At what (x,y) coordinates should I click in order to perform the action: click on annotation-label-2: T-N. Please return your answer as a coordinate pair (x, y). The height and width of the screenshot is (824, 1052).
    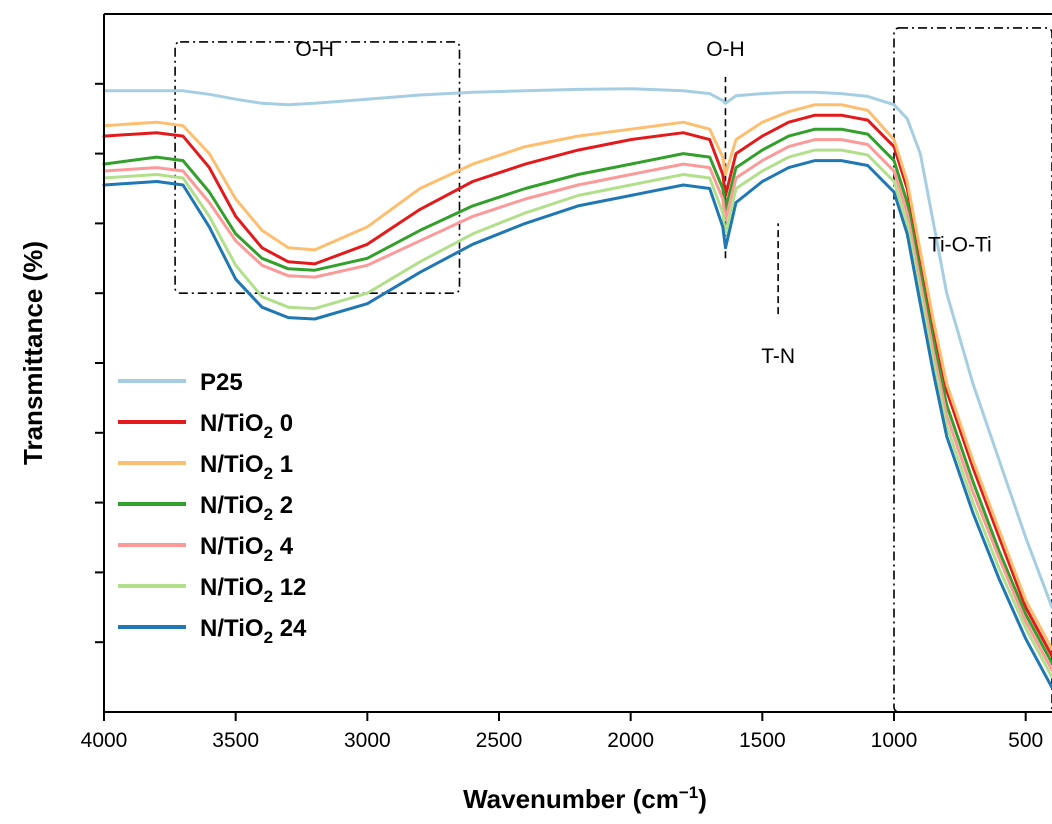
    Looking at the image, I should click on (778, 356).